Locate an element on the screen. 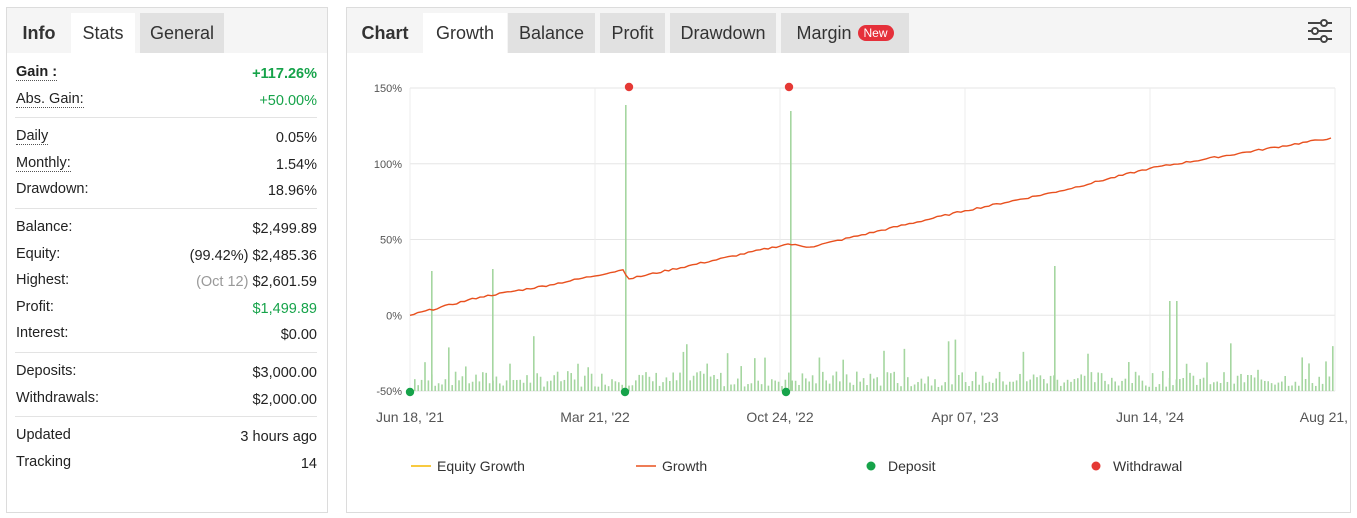 This screenshot has width=1357, height=518. monthly-label: Monthly: is located at coordinates (43, 163).